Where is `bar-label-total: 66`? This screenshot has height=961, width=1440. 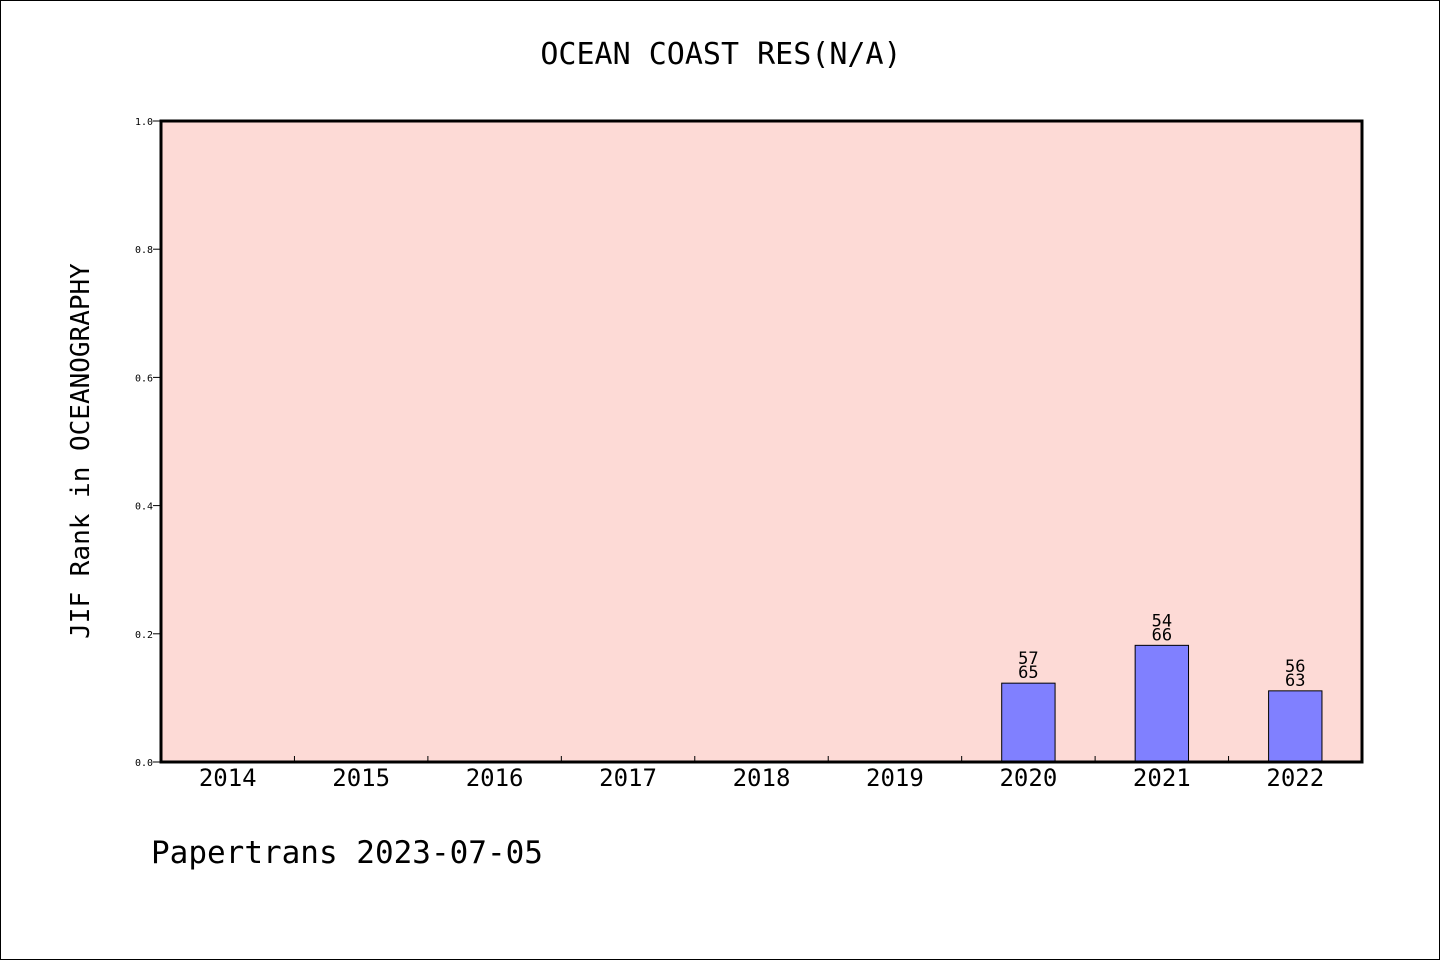 bar-label-total: 66 is located at coordinates (1162, 635).